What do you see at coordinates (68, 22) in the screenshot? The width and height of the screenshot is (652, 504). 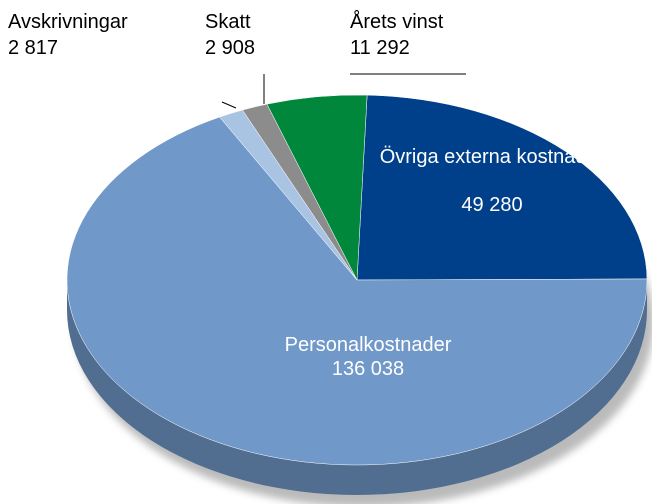 I see `category-label: Avskrivningar` at bounding box center [68, 22].